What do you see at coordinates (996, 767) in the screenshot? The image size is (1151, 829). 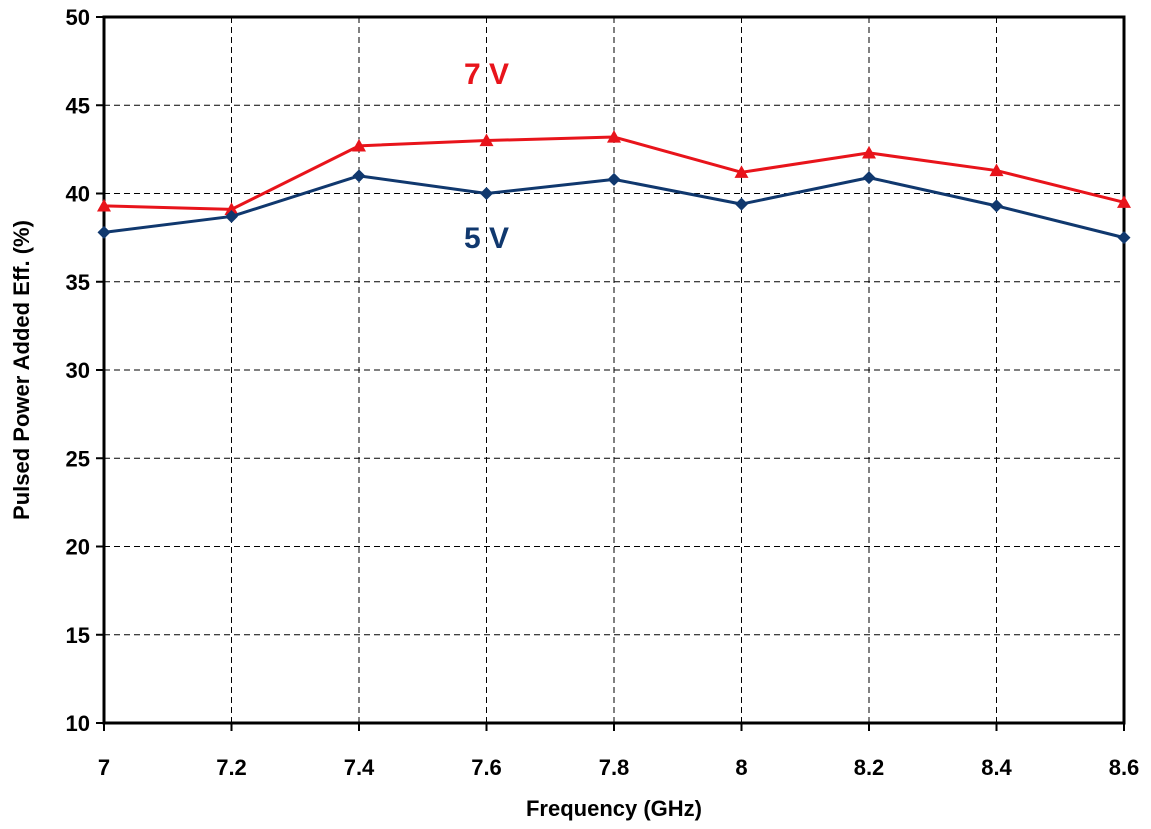 I see `x-tick-label: 8.4` at bounding box center [996, 767].